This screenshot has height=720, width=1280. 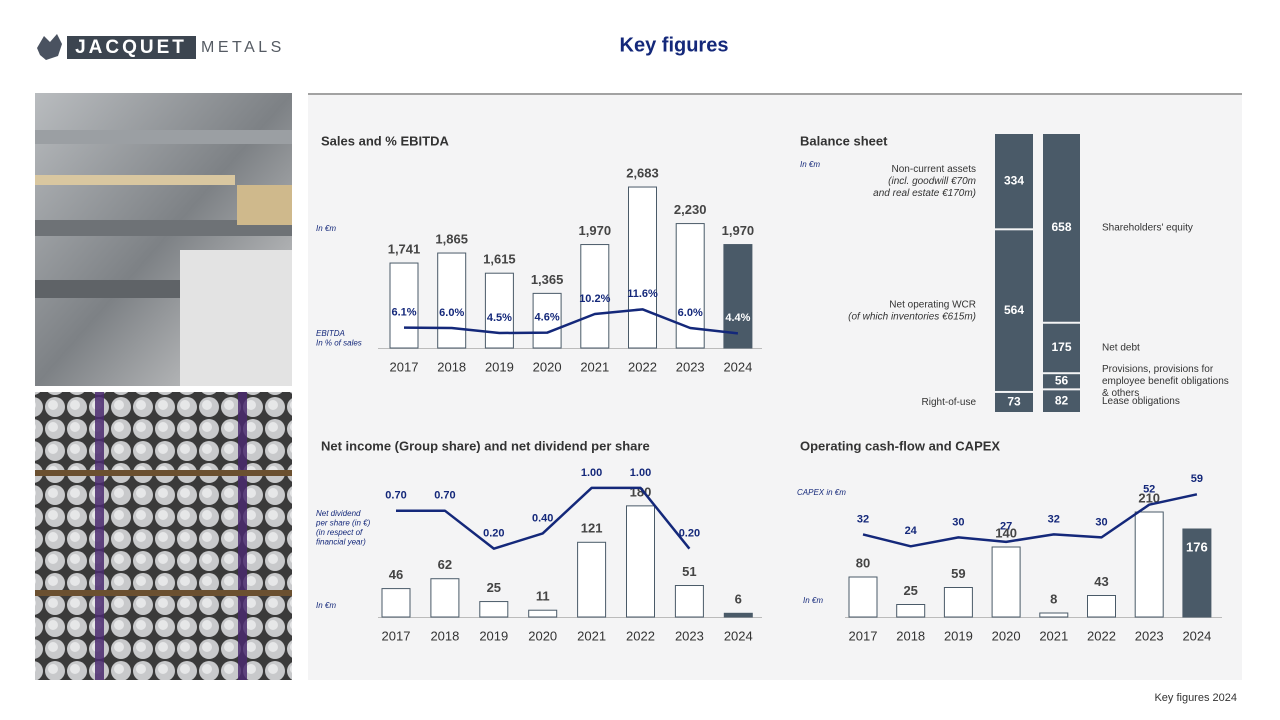 What do you see at coordinates (499, 259) in the screenshot?
I see `bar-value-label: 1,615` at bounding box center [499, 259].